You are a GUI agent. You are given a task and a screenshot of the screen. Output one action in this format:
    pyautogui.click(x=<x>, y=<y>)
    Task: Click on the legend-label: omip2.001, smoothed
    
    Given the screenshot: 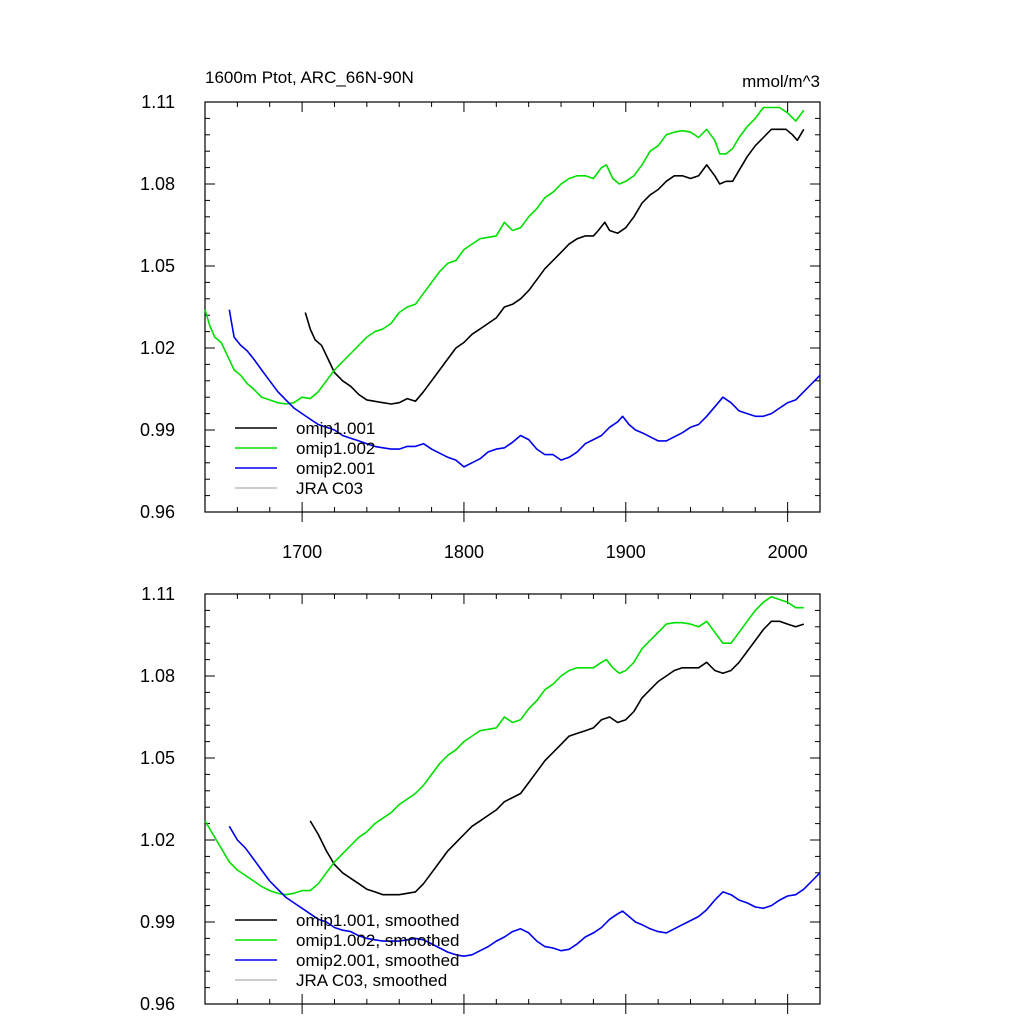 What is the action you would take?
    pyautogui.click(x=378, y=960)
    